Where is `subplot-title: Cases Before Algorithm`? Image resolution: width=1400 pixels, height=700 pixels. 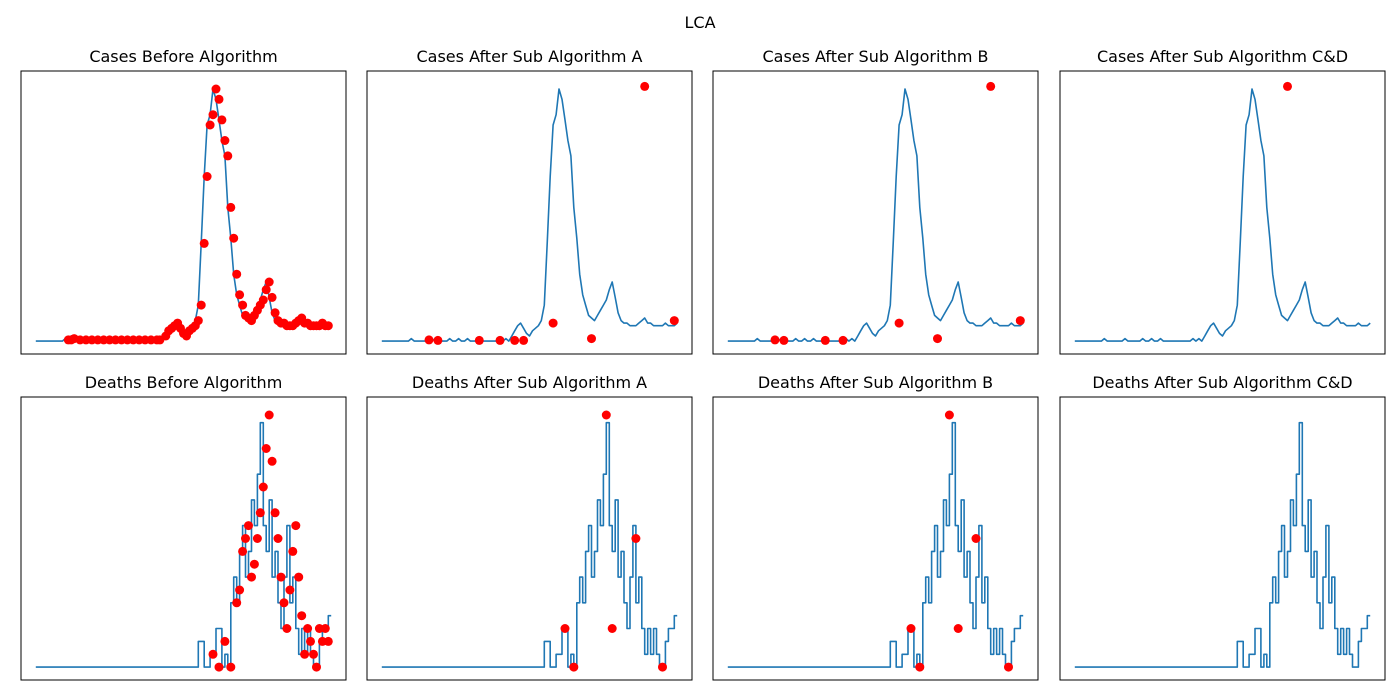 subplot-title: Cases Before Algorithm is located at coordinates (183, 56).